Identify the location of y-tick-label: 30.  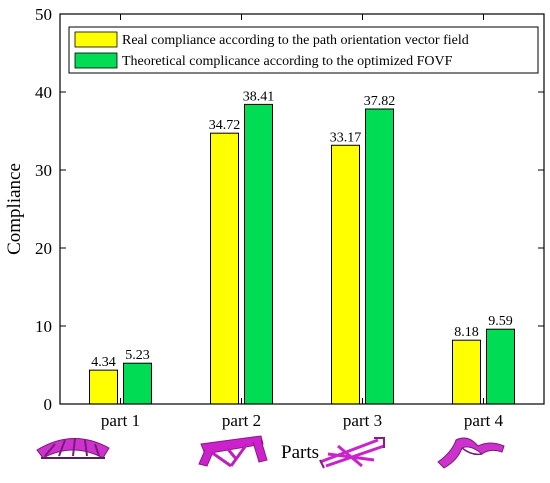
(43, 170).